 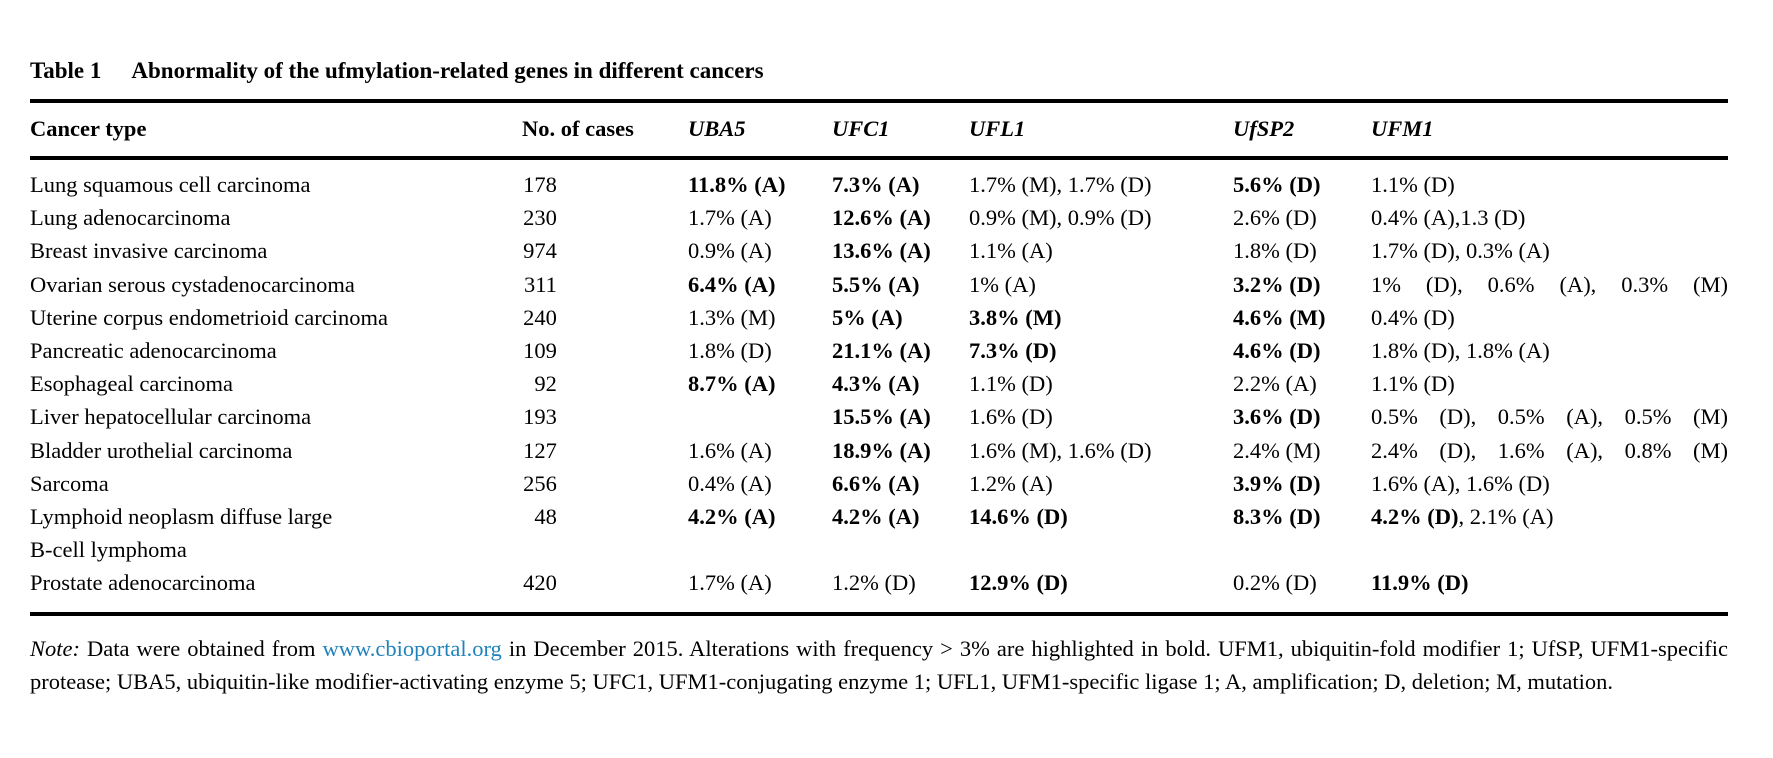 What do you see at coordinates (1549, 589) in the screenshot?
I see `cell-ufm1: 11.9% (D)` at bounding box center [1549, 589].